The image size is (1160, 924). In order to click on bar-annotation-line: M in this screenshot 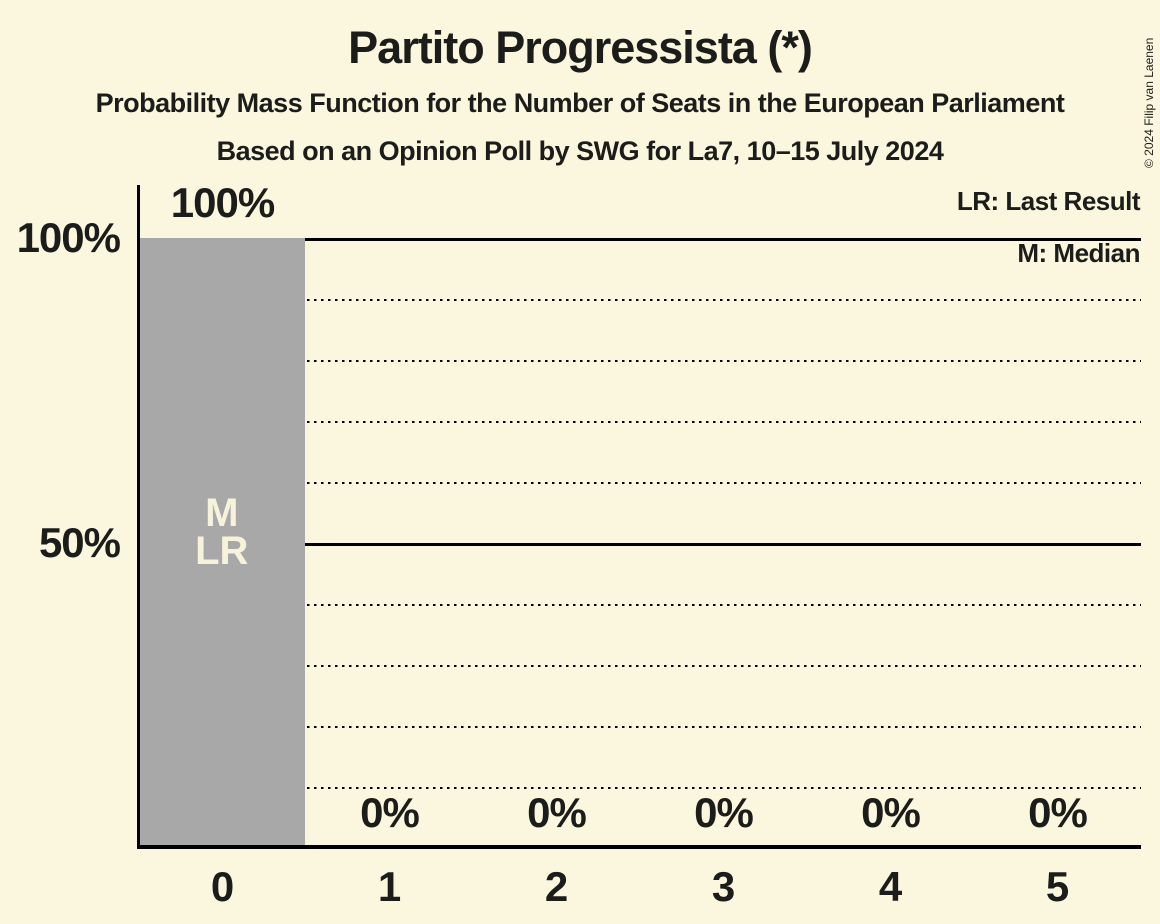, I will do `click(222, 513)`.